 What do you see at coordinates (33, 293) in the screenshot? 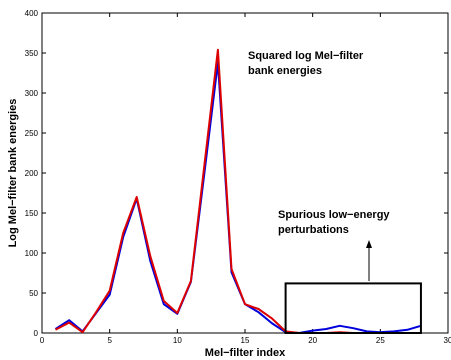
I see `y-tick-label: 50` at bounding box center [33, 293].